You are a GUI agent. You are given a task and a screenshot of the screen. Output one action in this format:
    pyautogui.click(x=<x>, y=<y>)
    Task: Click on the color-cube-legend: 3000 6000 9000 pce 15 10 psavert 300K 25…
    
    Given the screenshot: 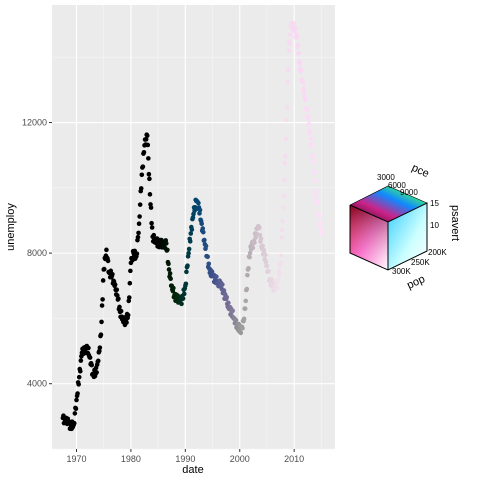 What is the action you would take?
    pyautogui.click(x=405, y=227)
    